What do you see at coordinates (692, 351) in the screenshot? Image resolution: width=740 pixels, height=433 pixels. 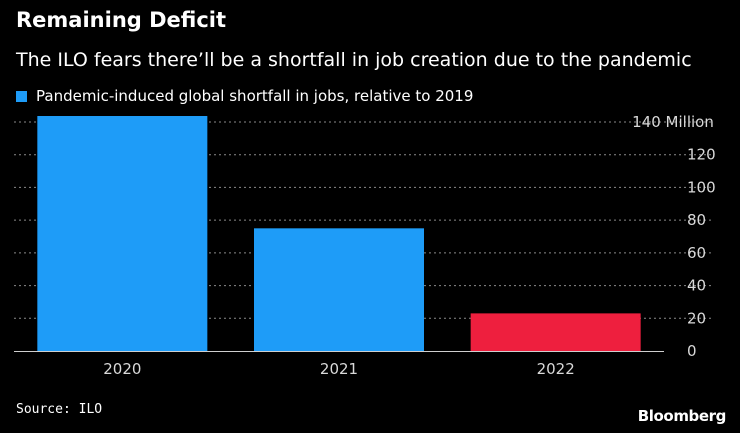 I see `y-tick-label: 0` at bounding box center [692, 351].